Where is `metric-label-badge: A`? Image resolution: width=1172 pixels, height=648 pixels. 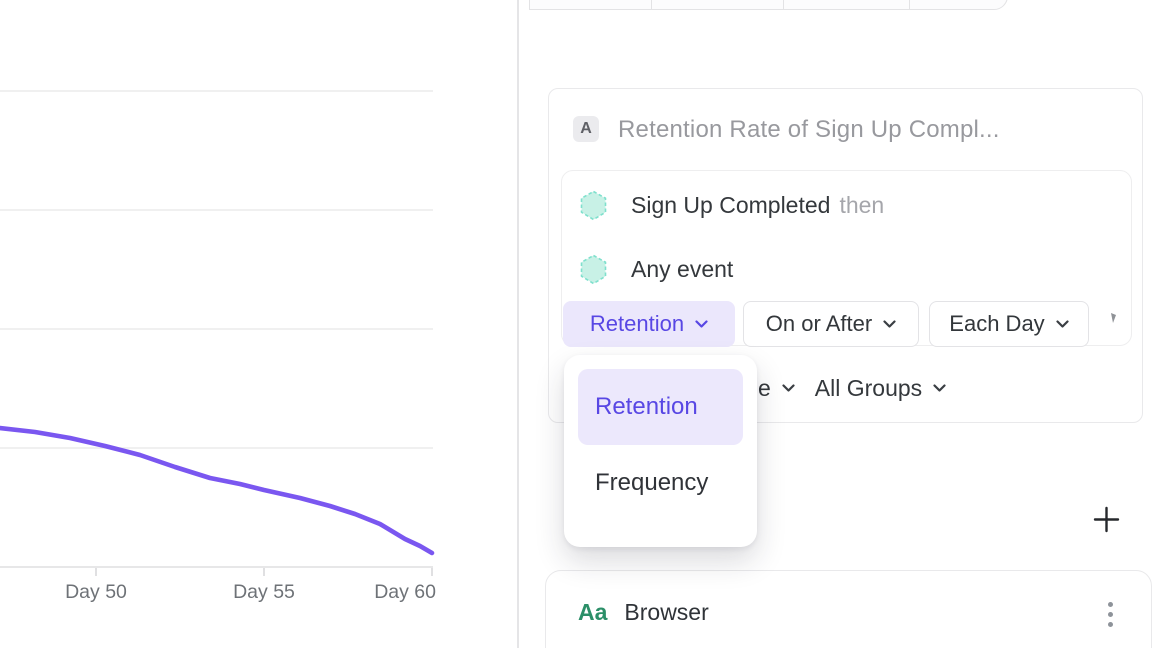
metric-label-badge: A is located at coordinates (586, 129).